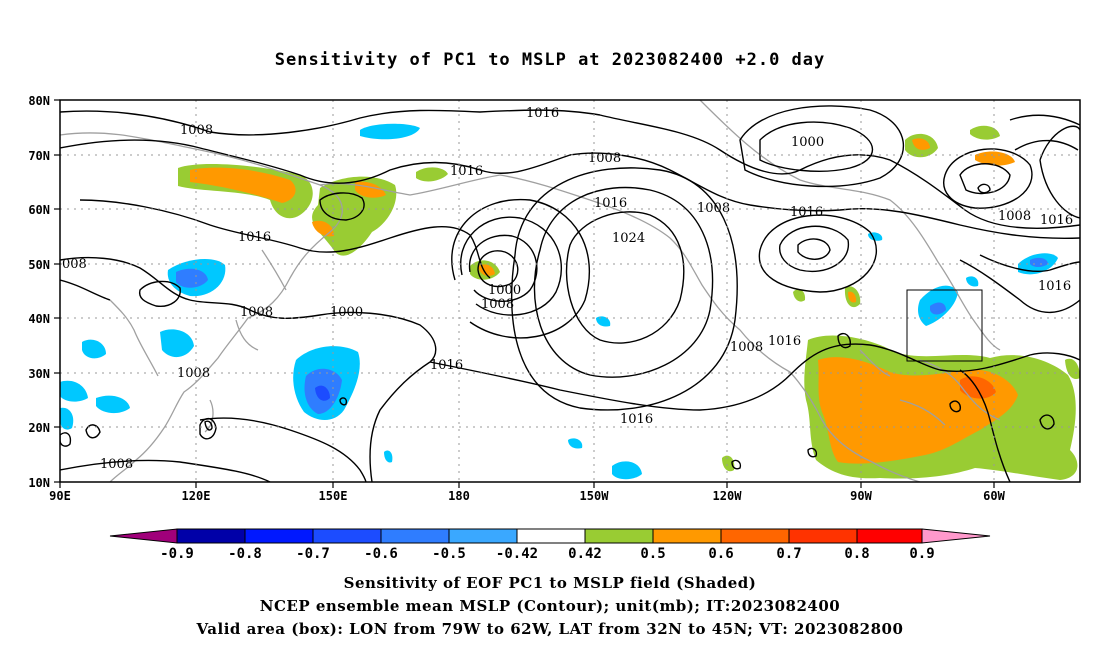  Describe the element at coordinates (381, 554) in the screenshot. I see `colorbar-label: -0.6` at that location.